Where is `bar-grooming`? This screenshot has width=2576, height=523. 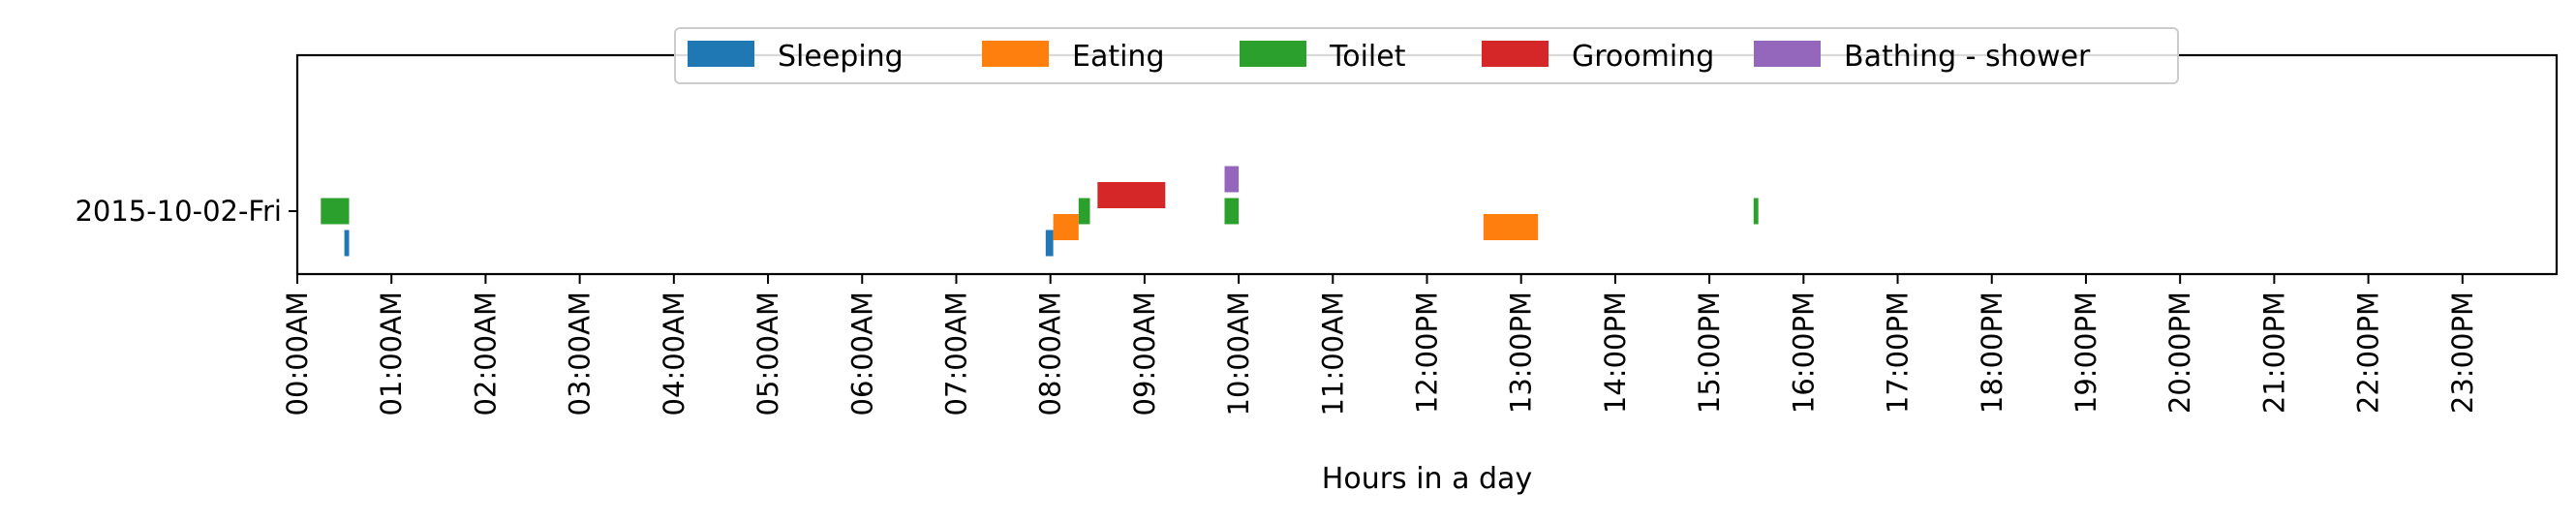 bar-grooming is located at coordinates (1131, 195).